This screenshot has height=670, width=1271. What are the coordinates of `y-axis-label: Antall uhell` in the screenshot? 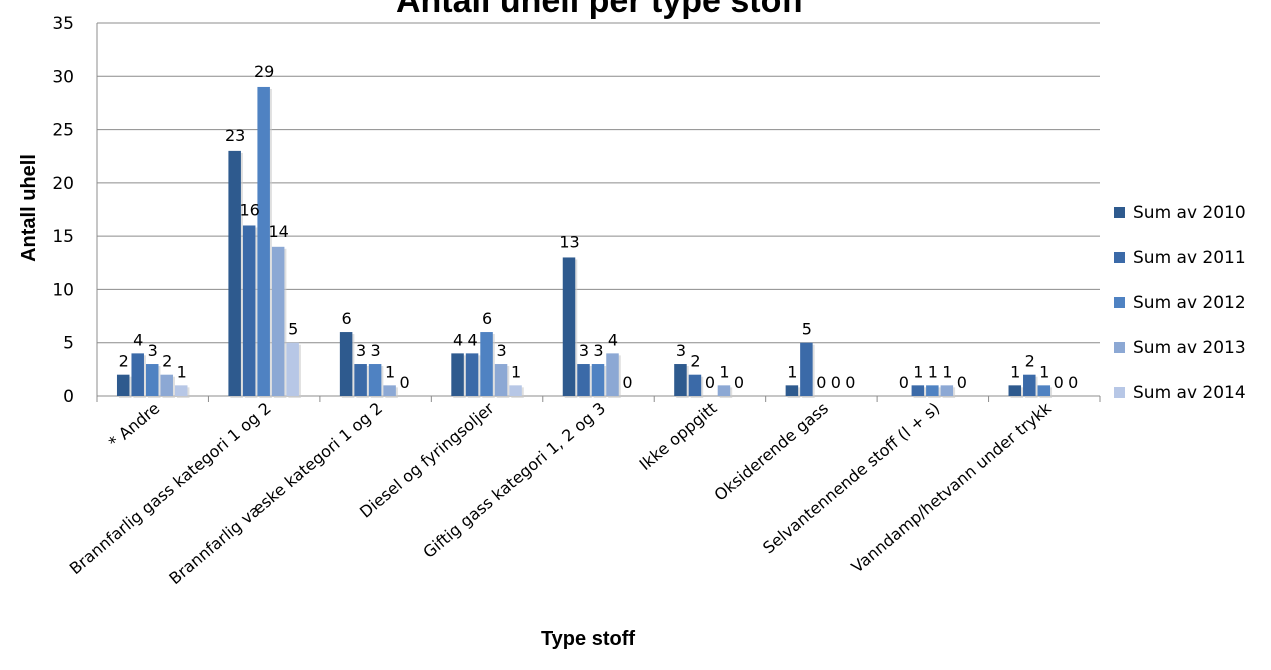 It's located at (29, 208).